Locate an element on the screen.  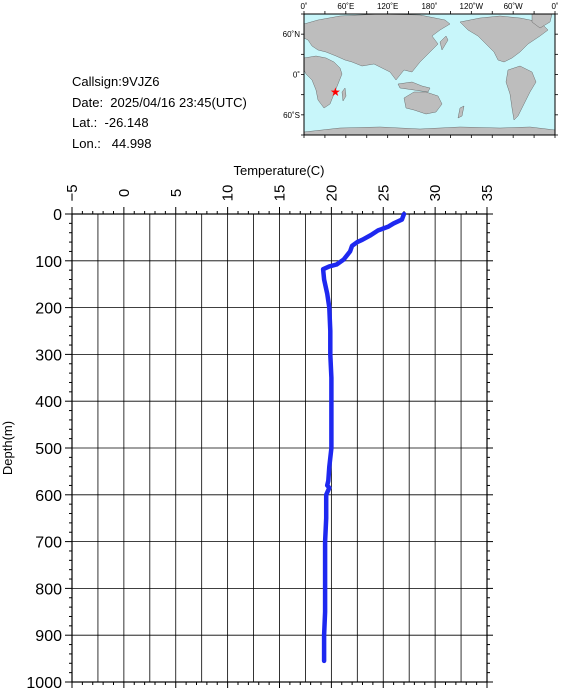
y-tick-labels: 0 100 200 300 400 500 600 700 800 900 1000 is located at coordinates (44, 448).